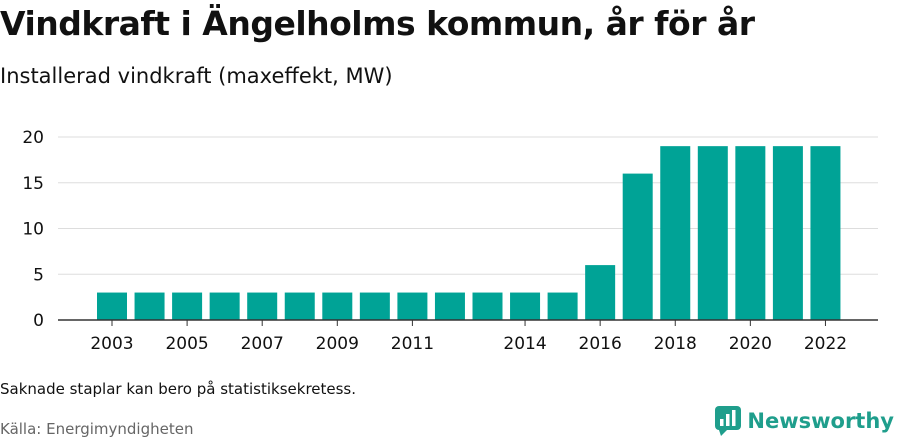 This screenshot has height=439, width=900. I want to click on bar-chart-logo-icon, so click(728, 421).